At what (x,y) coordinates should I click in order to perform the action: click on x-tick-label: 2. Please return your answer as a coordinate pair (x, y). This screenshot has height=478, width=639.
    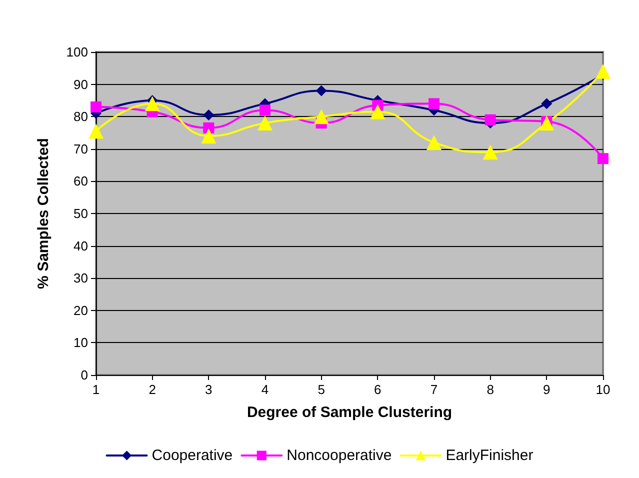
    Looking at the image, I should click on (152, 389).